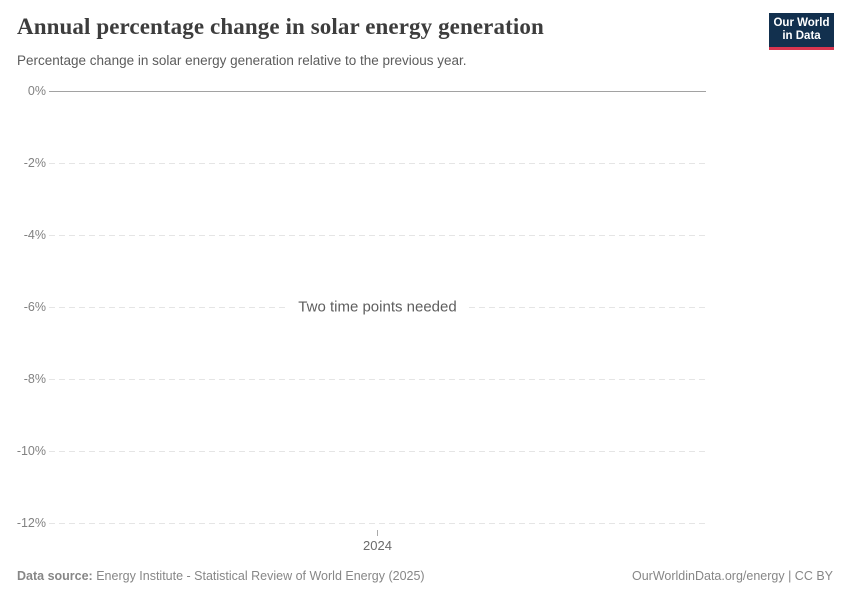 The height and width of the screenshot is (600, 850). I want to click on ytick-label: -10%, so click(31, 451).